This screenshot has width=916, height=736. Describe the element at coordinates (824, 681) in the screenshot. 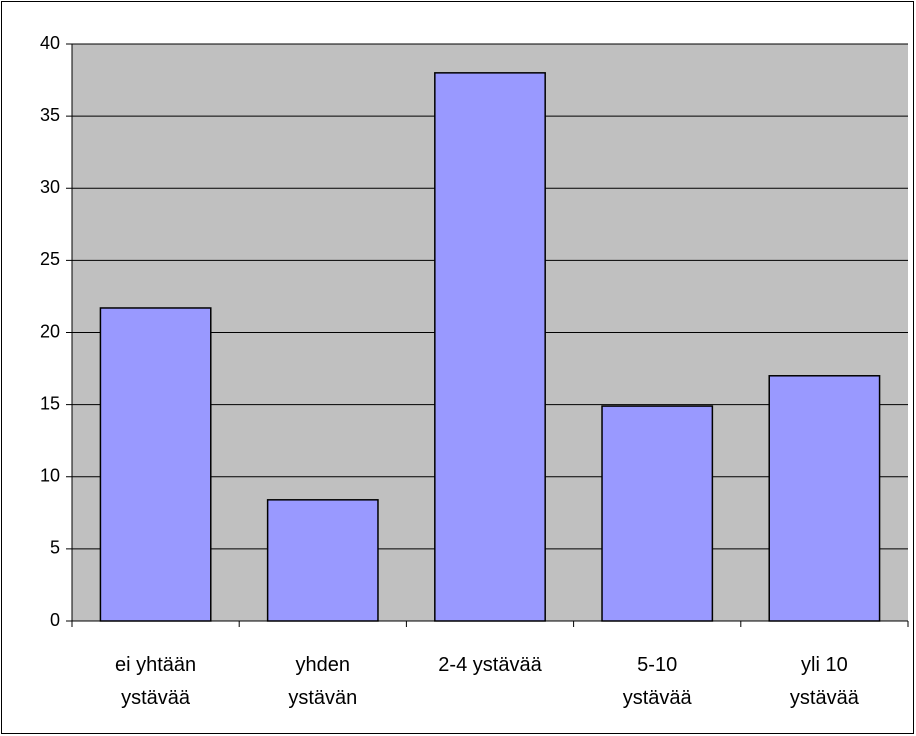

I see `x-tick-label: yli 10 ystävää` at that location.